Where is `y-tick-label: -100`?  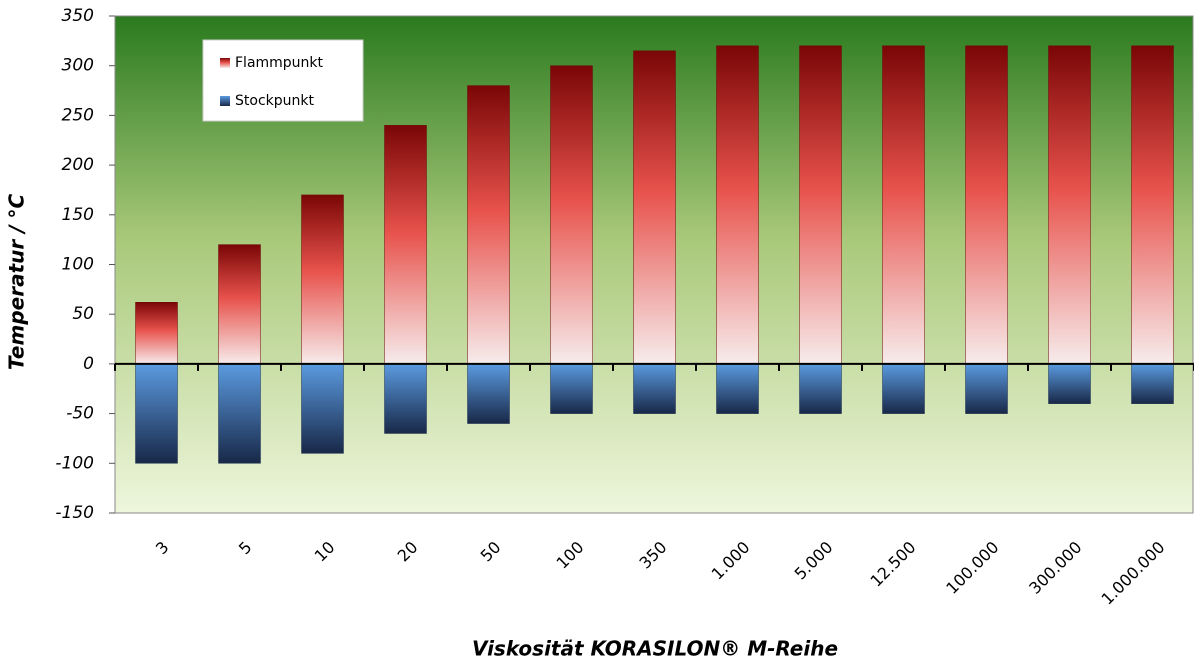 y-tick-label: -100 is located at coordinates (74, 463).